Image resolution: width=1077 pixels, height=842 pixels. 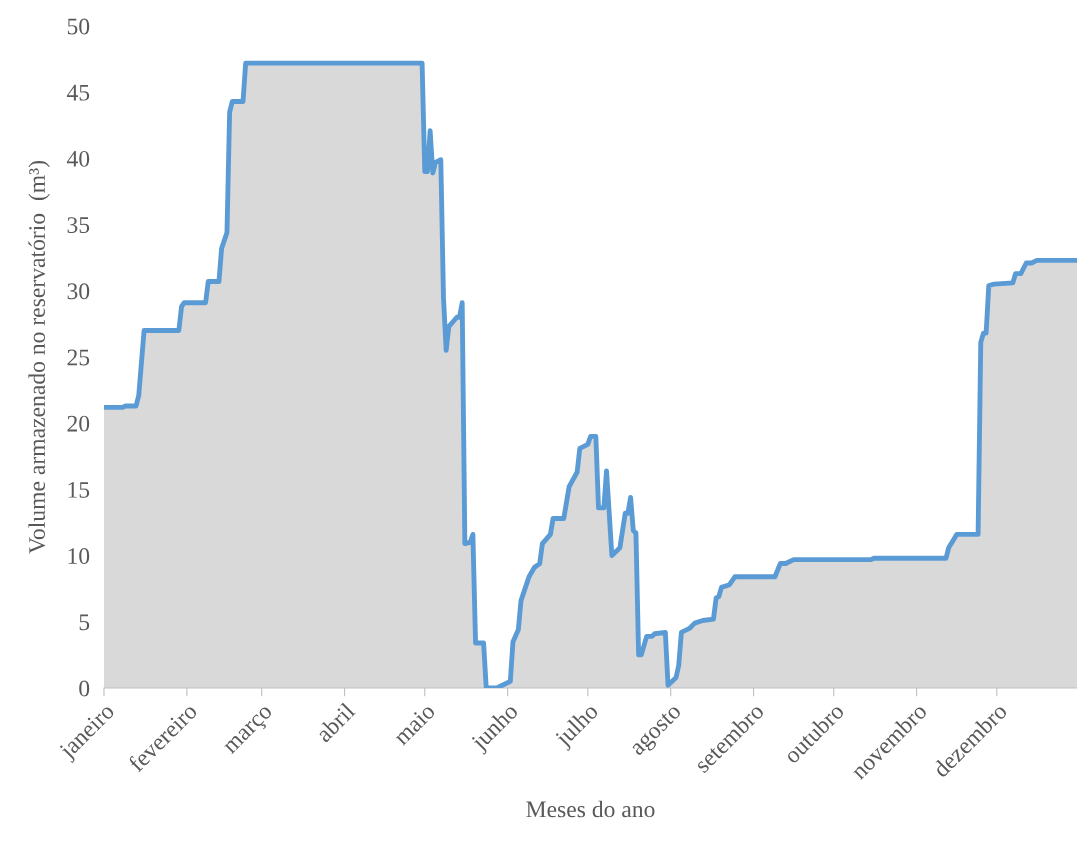 What do you see at coordinates (39, 357) in the screenshot?
I see `y-axis-title: Volume armazenado no reservatório (m³)` at bounding box center [39, 357].